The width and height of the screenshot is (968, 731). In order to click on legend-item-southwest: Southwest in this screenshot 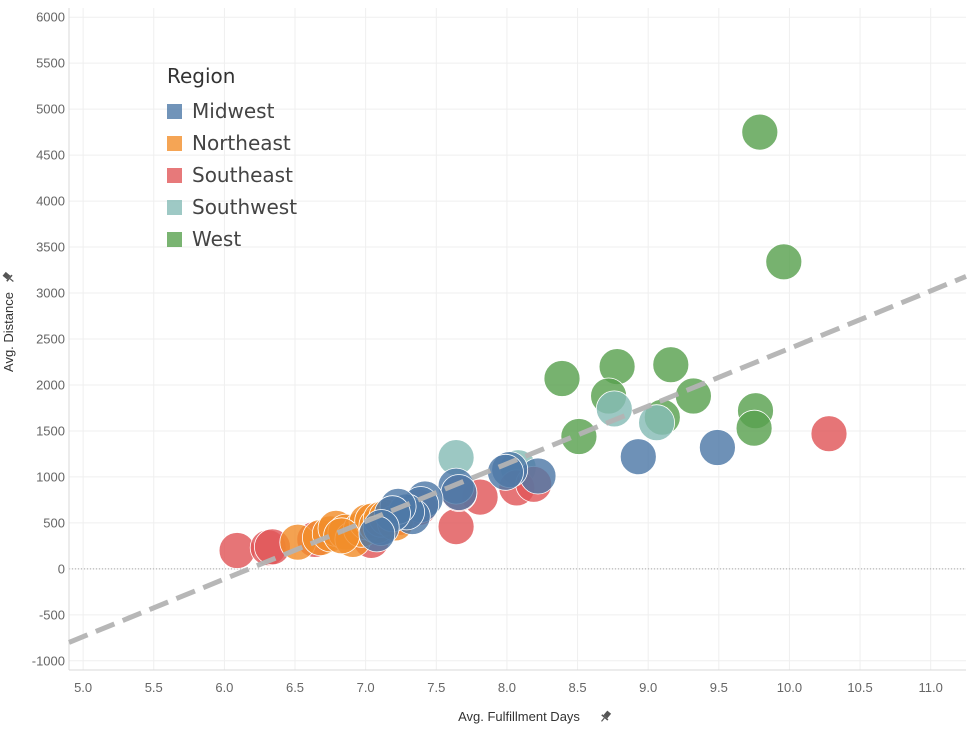, I will do `click(232, 207)`.